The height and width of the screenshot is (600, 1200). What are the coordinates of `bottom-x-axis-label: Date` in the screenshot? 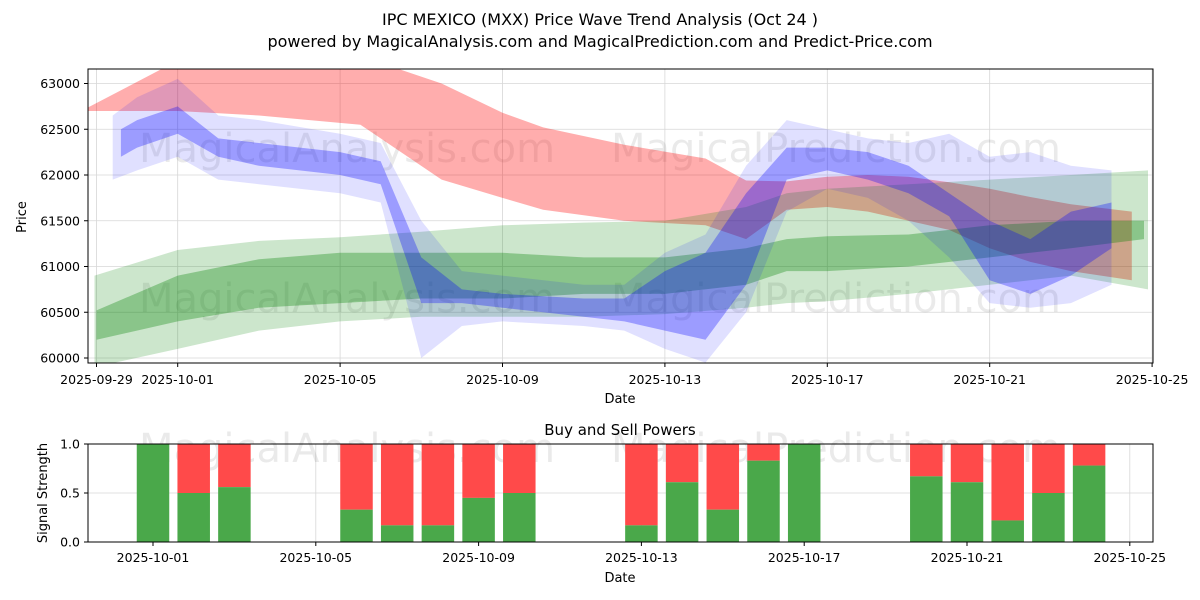 It's located at (619, 578).